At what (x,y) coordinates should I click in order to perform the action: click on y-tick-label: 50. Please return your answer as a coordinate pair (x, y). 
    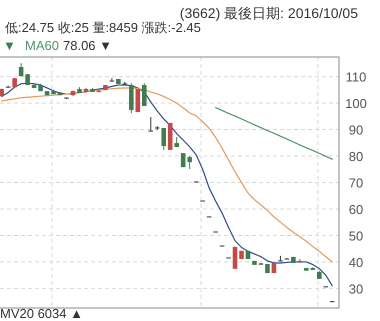
    Looking at the image, I should click on (356, 236).